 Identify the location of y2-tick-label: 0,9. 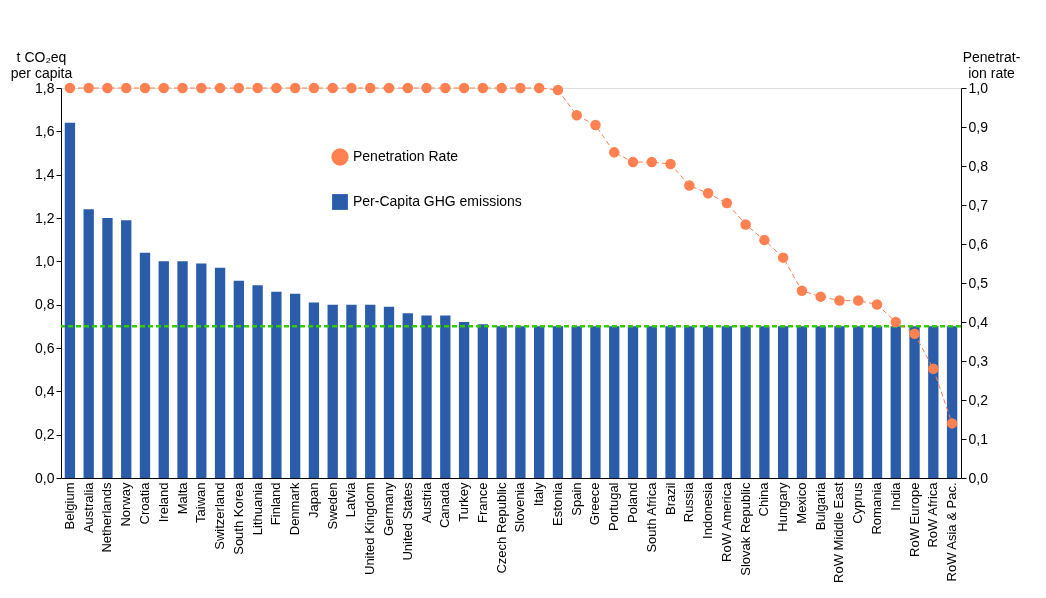
(978, 126).